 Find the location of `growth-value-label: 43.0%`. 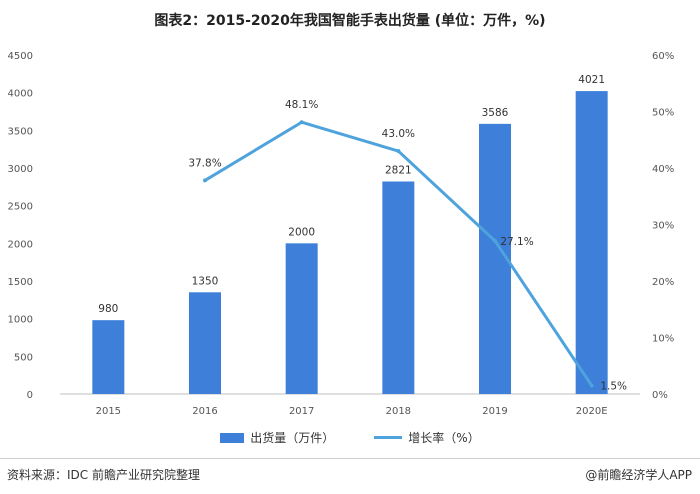

growth-value-label: 43.0% is located at coordinates (398, 134).